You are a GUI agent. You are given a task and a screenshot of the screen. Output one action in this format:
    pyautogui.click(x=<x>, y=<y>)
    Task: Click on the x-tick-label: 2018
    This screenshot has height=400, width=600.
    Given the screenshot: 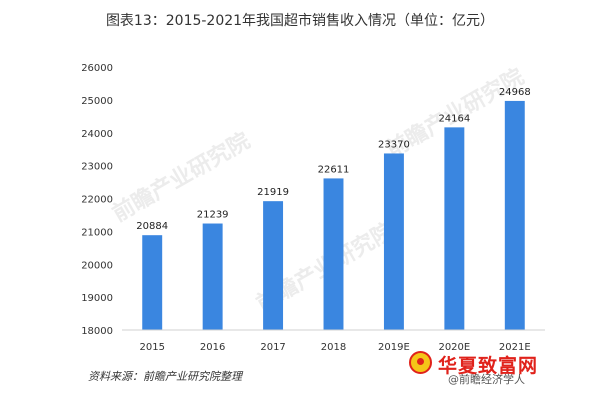 What is the action you would take?
    pyautogui.click(x=333, y=347)
    